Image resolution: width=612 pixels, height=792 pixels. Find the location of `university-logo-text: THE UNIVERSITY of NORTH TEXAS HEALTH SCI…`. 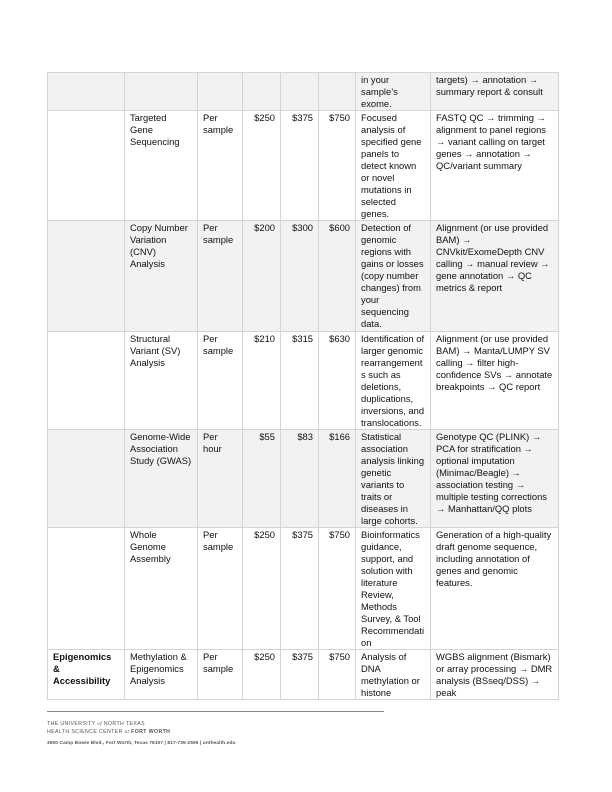

university-logo-text: THE UNIVERSITY of NORTH TEXAS HEALTH SCI… is located at coordinates (109, 728).